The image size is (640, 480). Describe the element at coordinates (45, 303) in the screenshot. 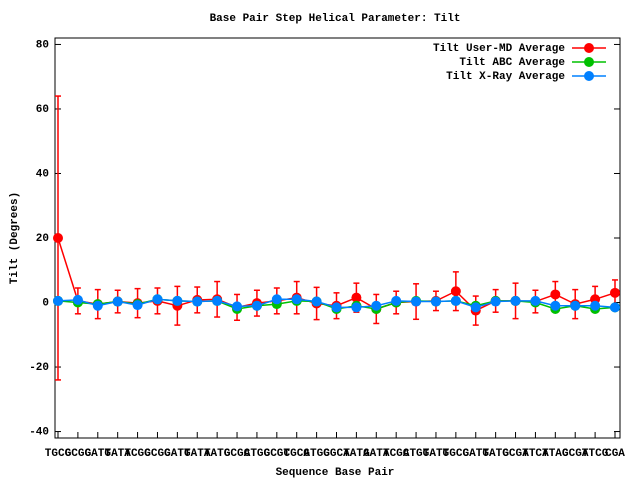

I see `y-tick-label: 0` at that location.